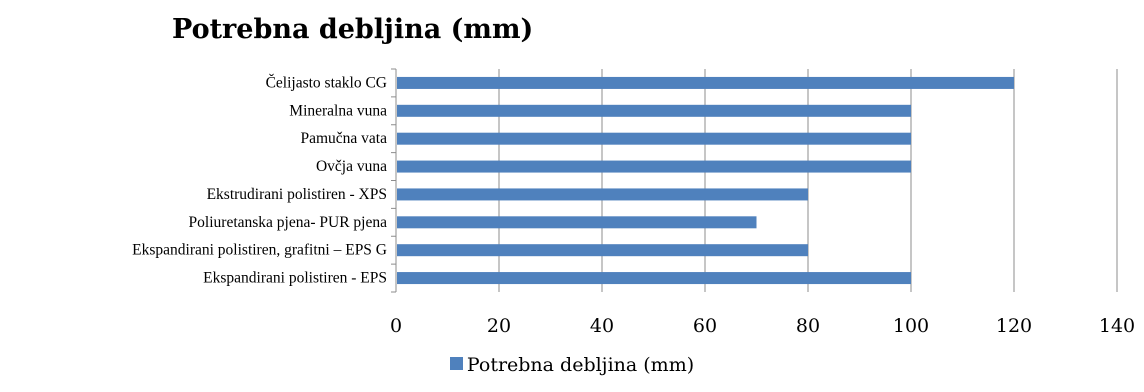 The width and height of the screenshot is (1144, 392). I want to click on category-label-1: Mineralna vuna, so click(338, 110).